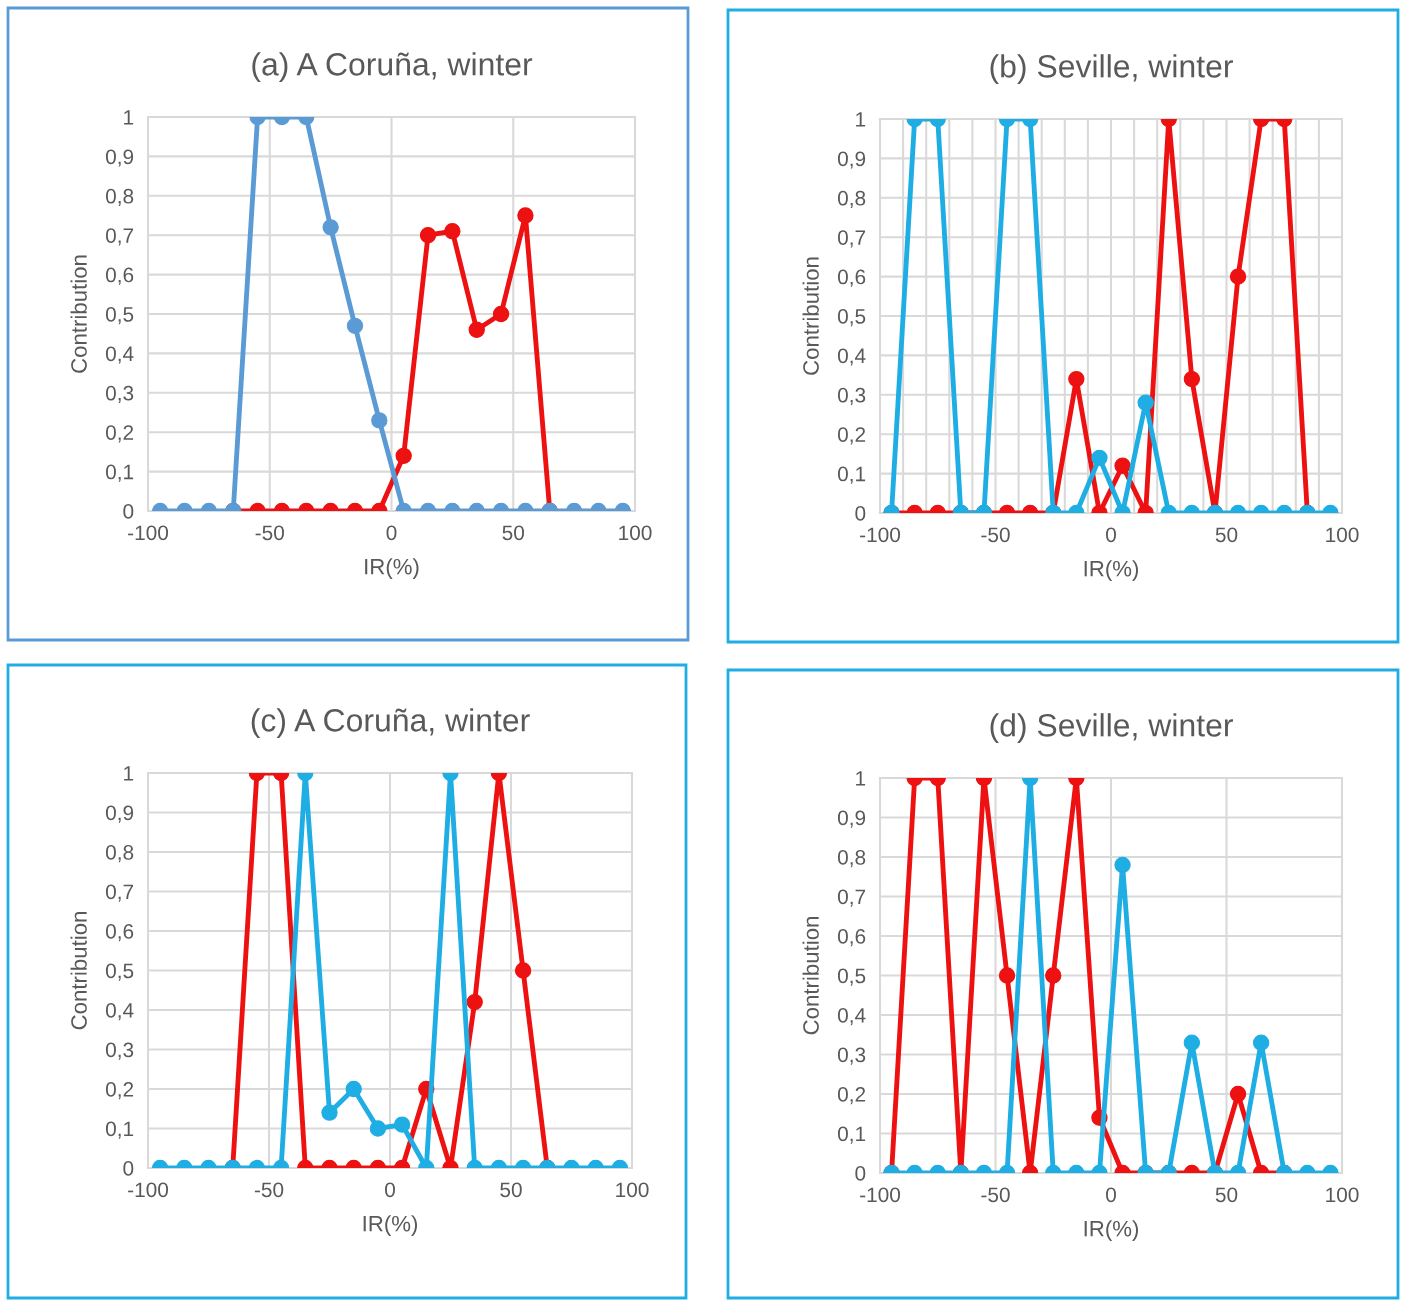 The height and width of the screenshot is (1301, 1406). Describe the element at coordinates (392, 67) in the screenshot. I see `chart-title: (a) A Coruña, winter` at that location.